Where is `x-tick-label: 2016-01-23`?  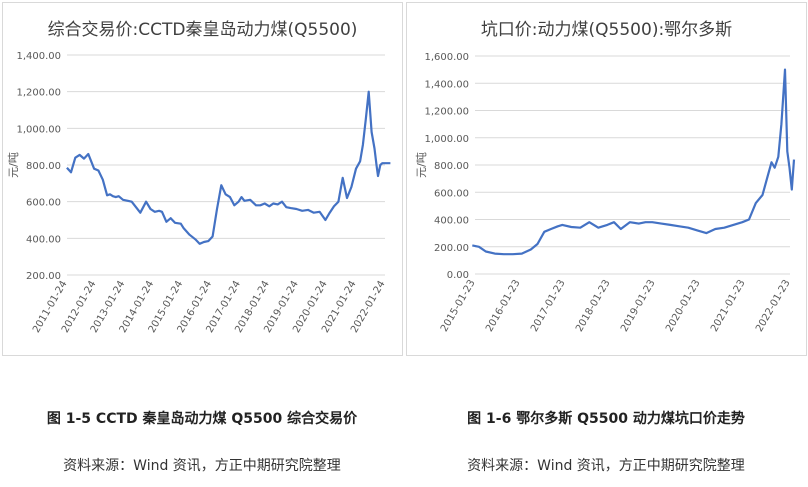 x-tick-label: 2016-01-23 is located at coordinates (503, 306).